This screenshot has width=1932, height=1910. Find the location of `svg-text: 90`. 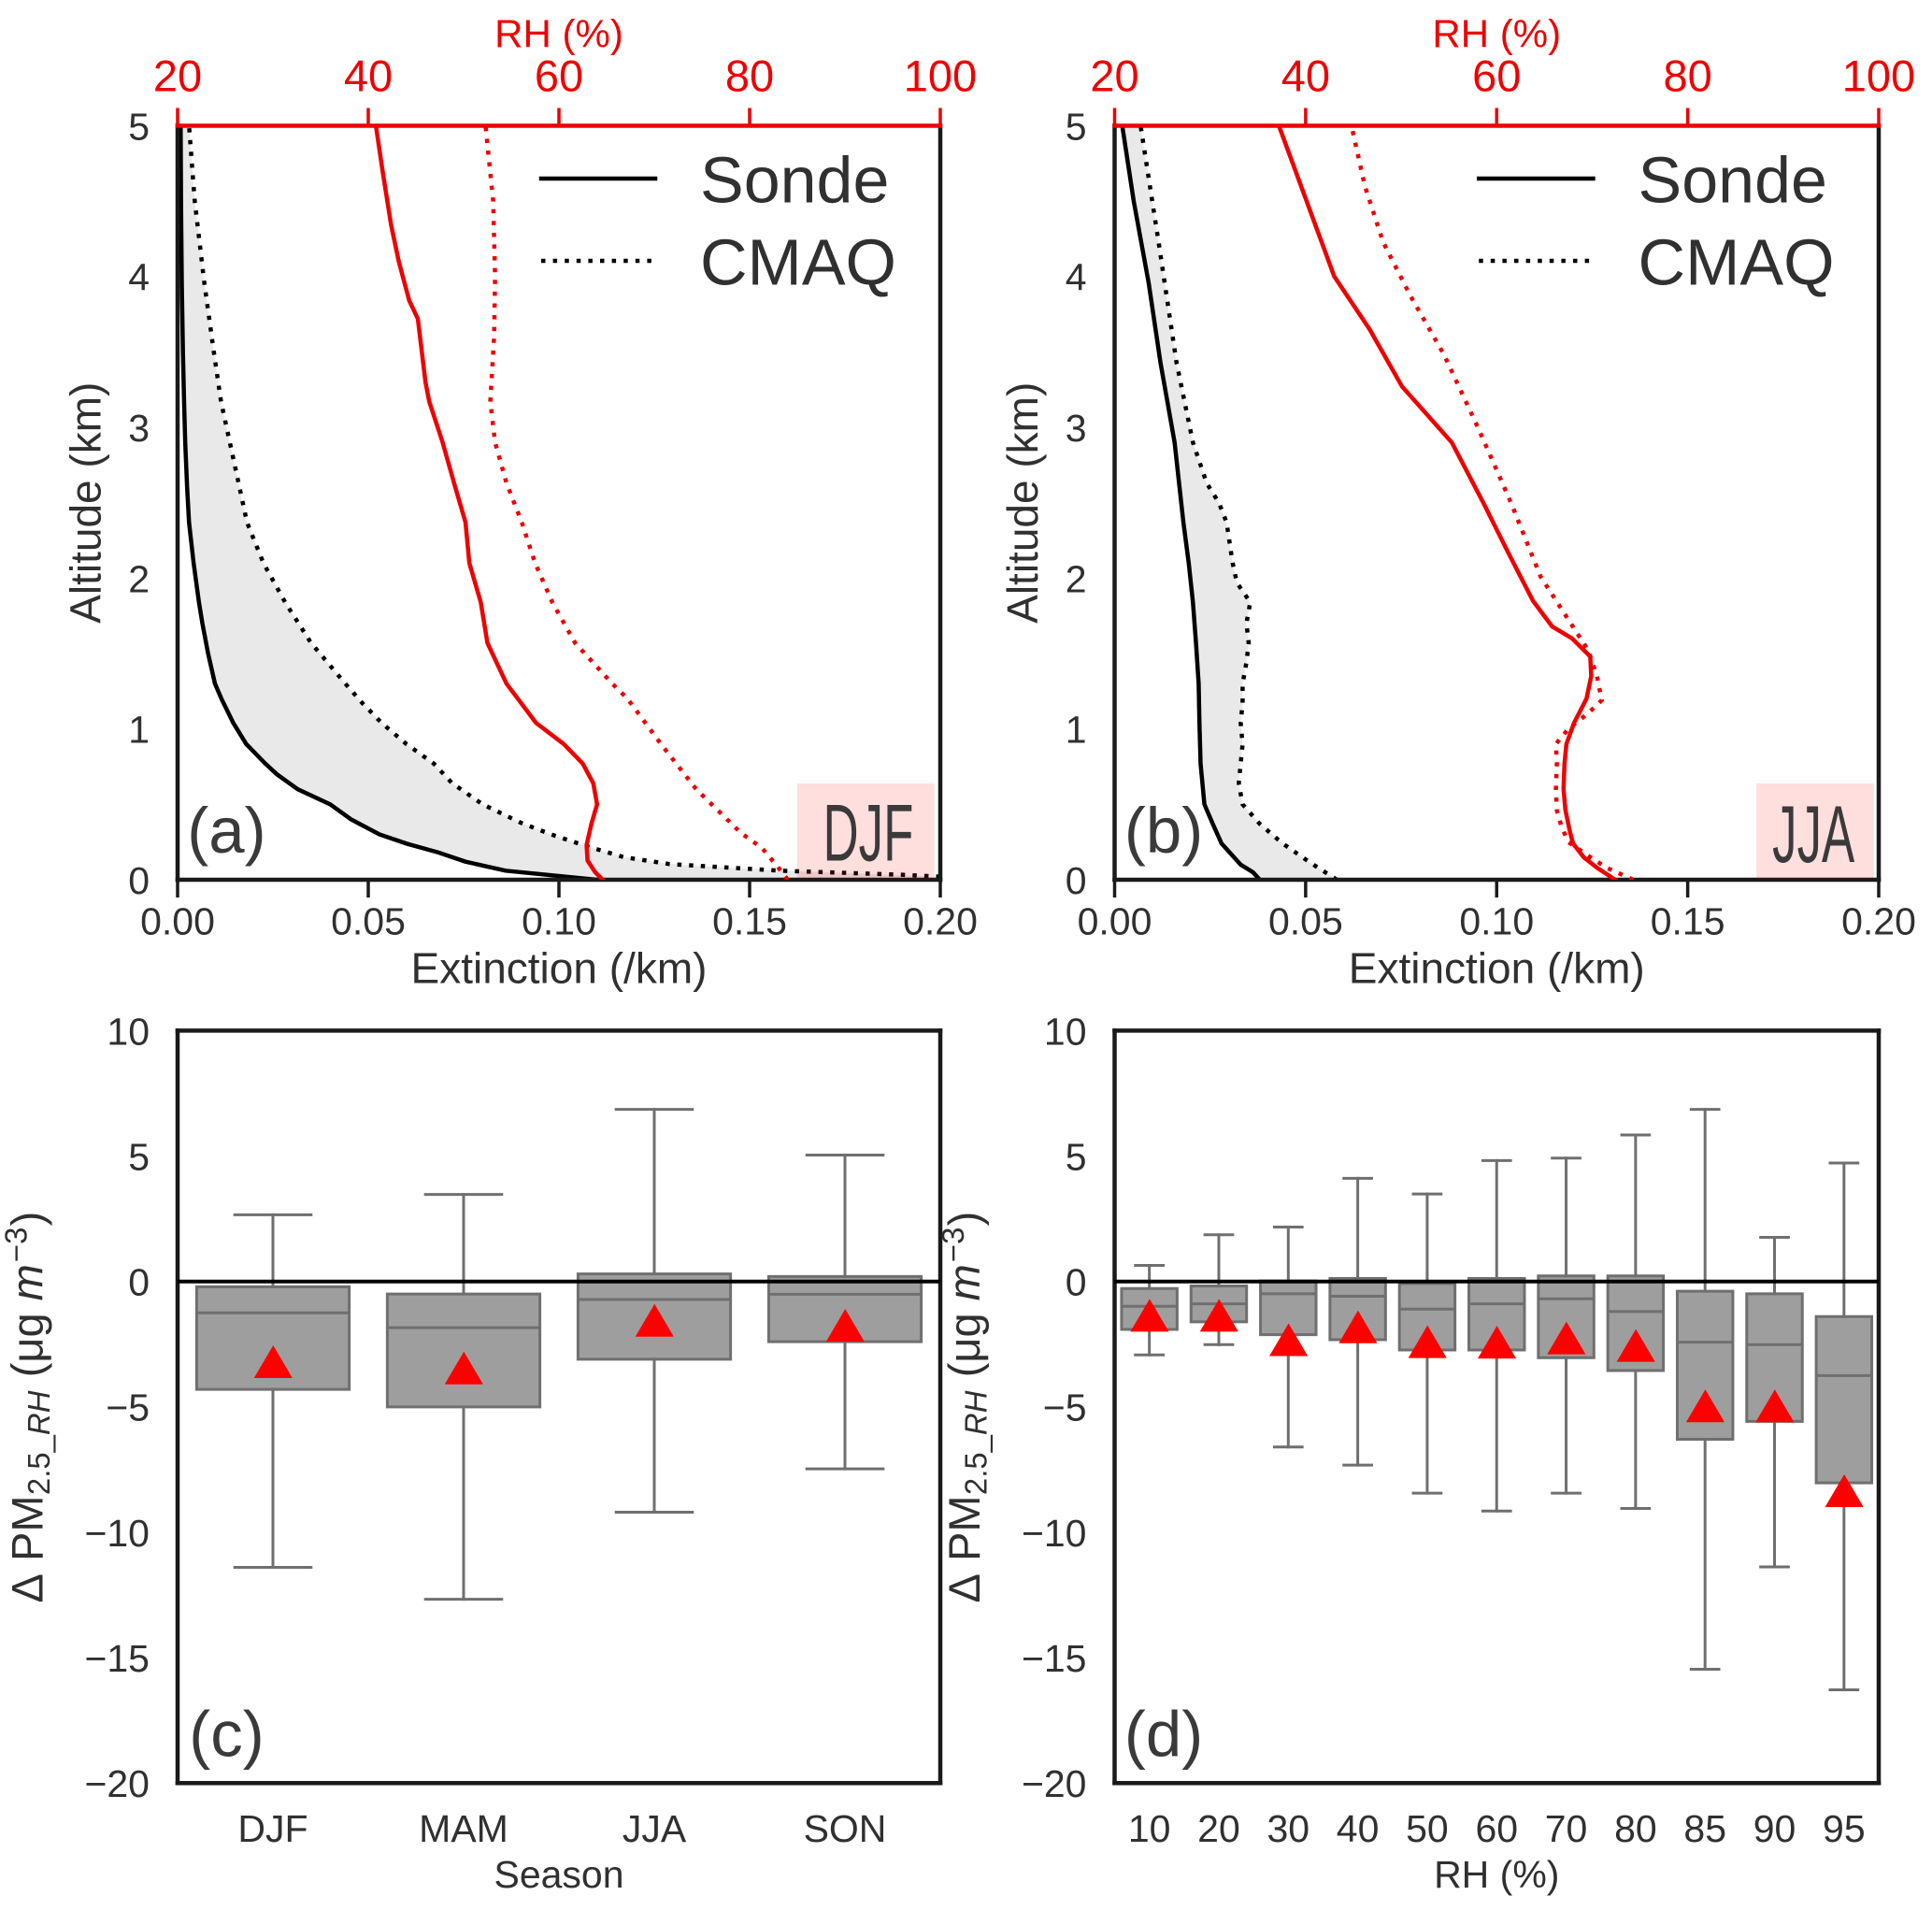

svg-text: 90 is located at coordinates (1774, 1828).